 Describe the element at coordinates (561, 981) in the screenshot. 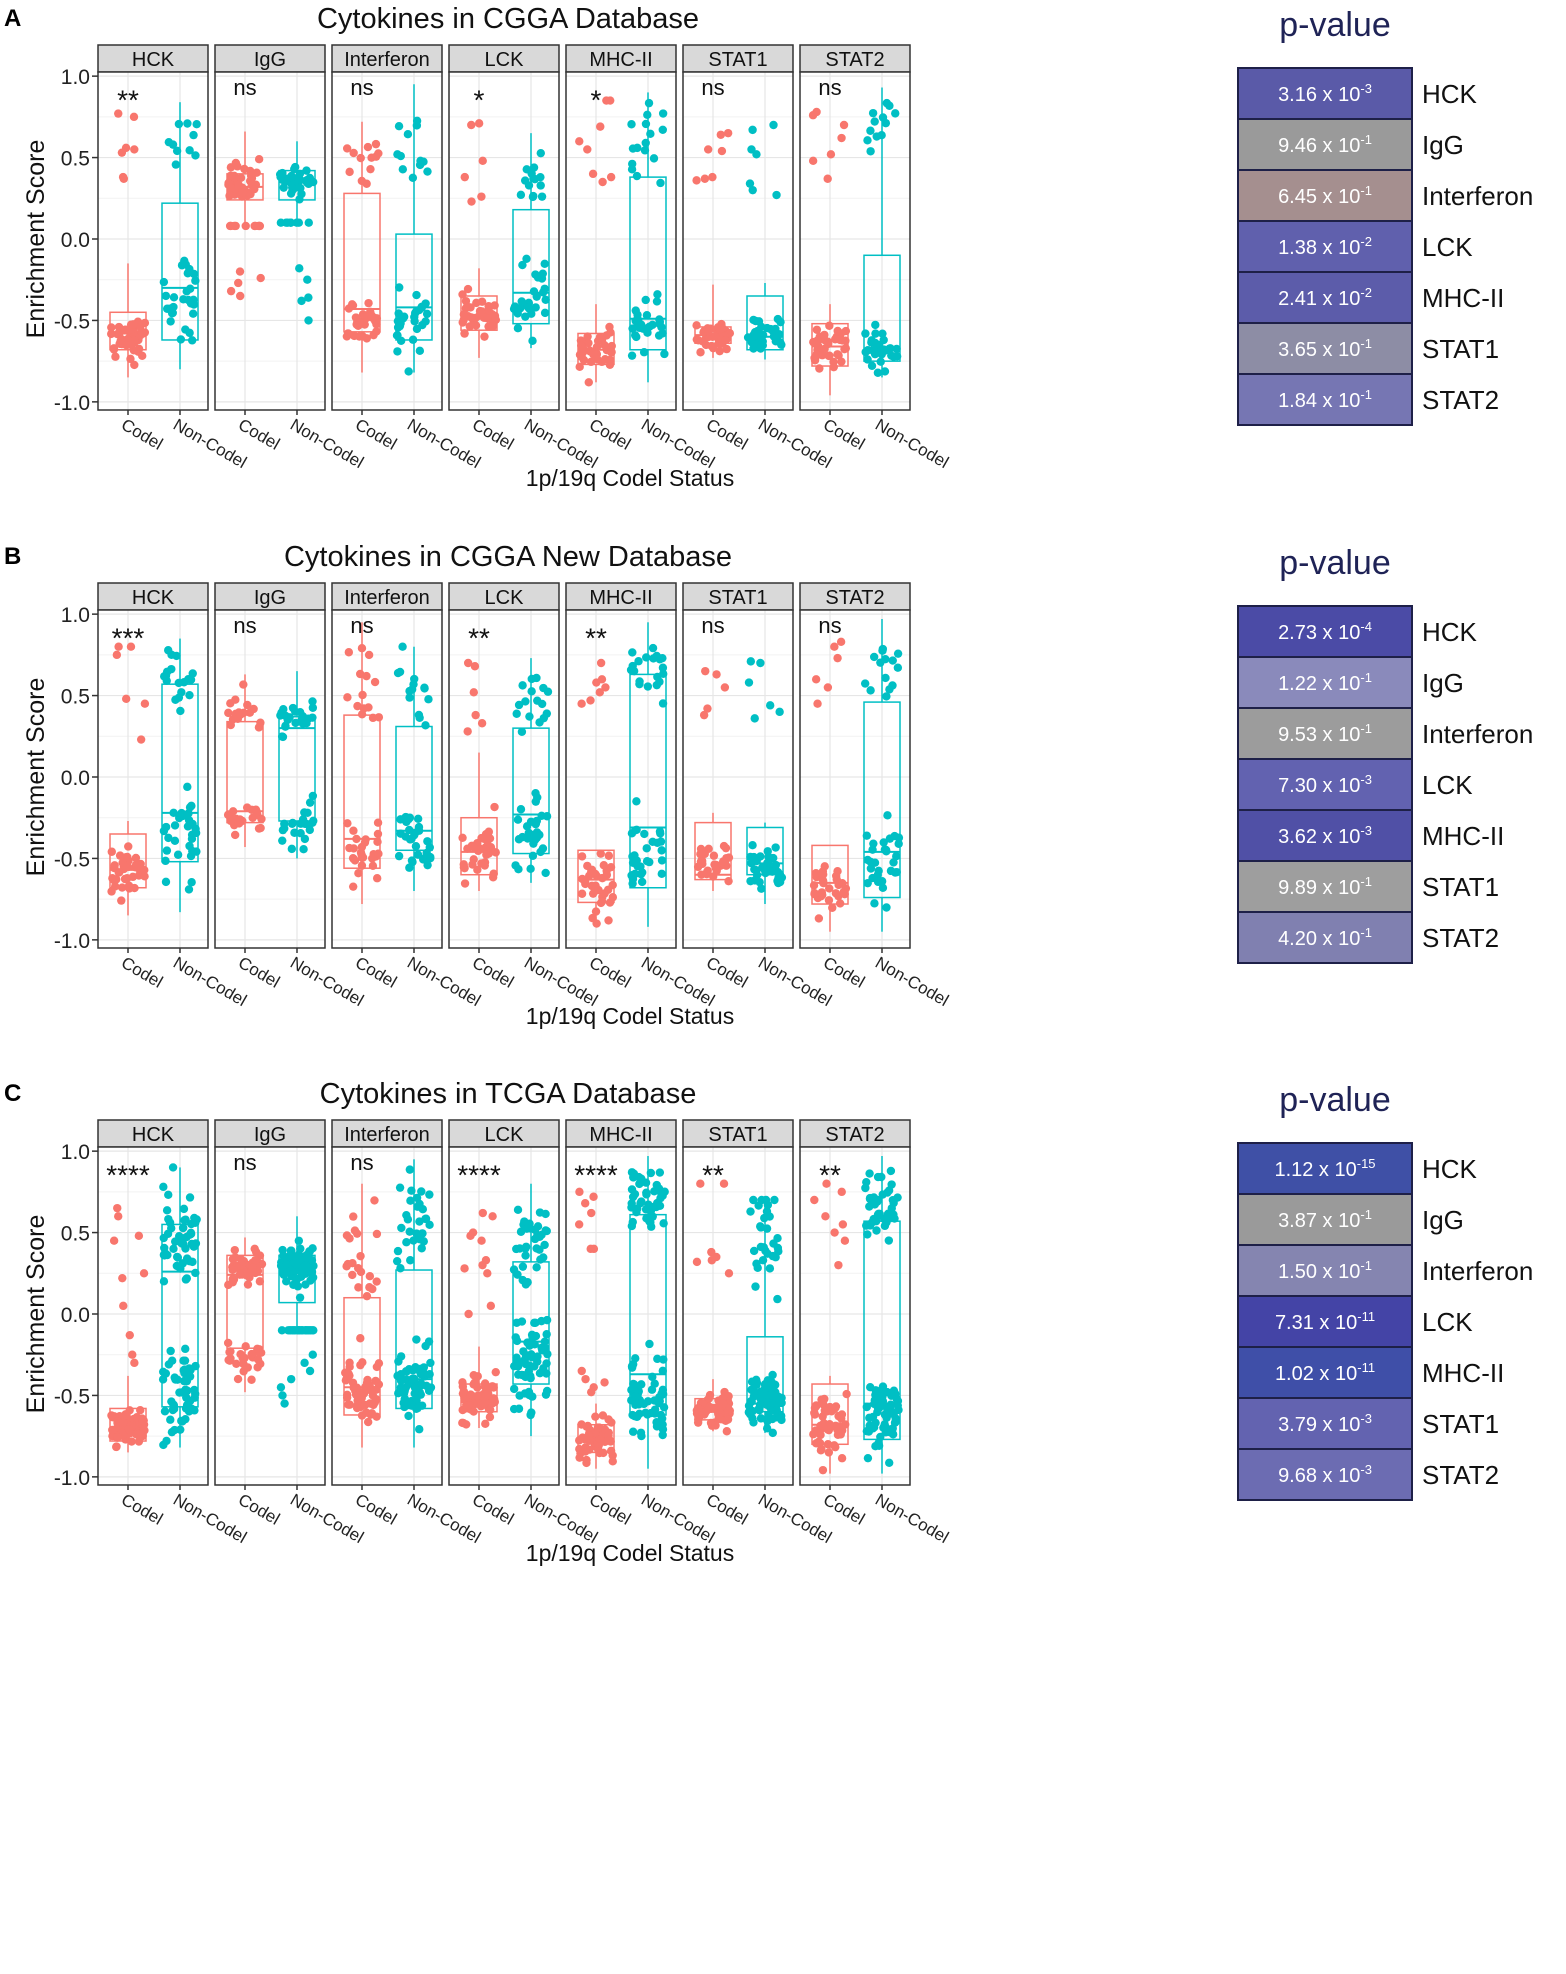

I see `x-tick-label: Non-Codel` at that location.